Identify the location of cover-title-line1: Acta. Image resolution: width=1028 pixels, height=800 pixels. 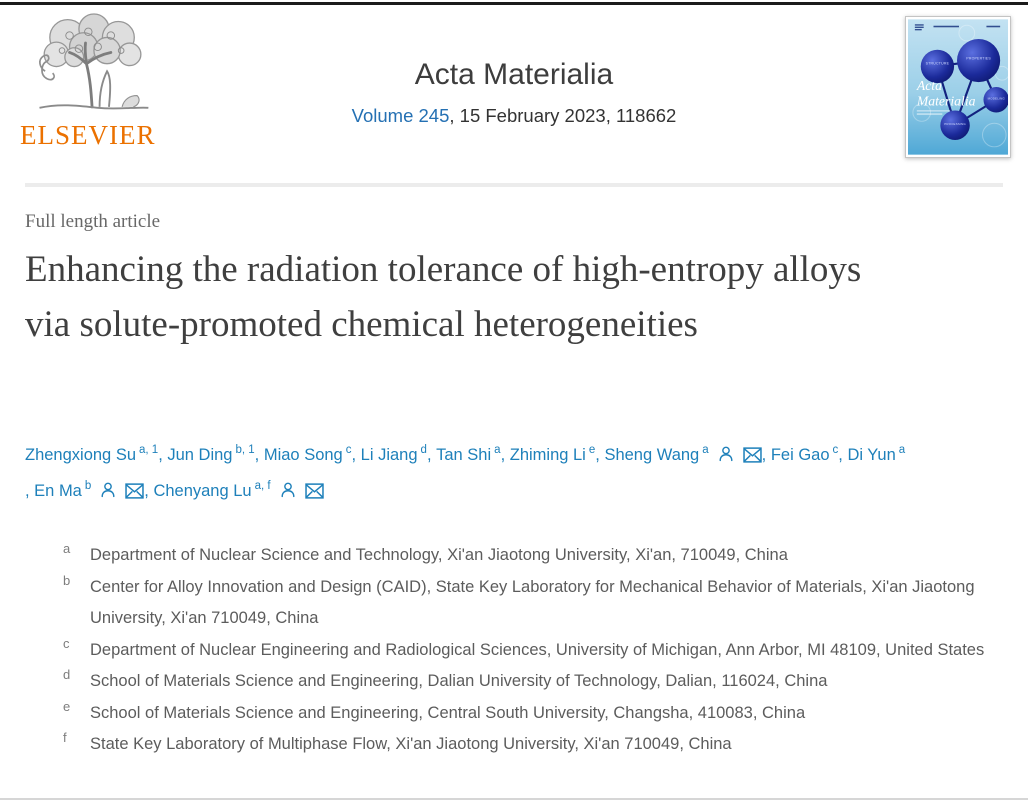
(929, 85).